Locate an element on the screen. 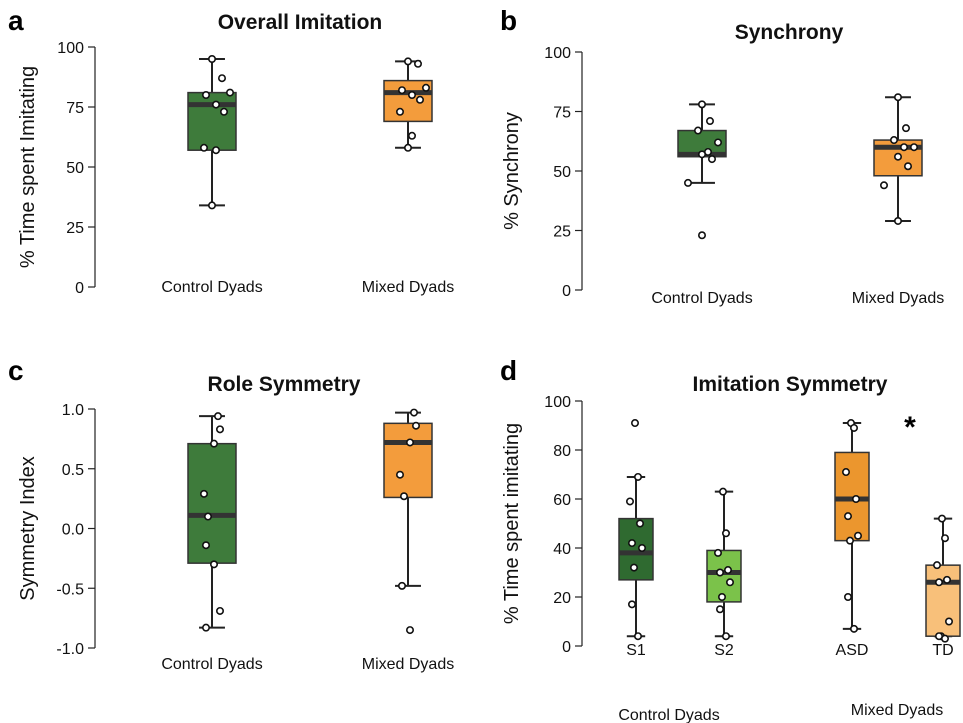  y-axis-label: % Synchrony is located at coordinates (512, 171).